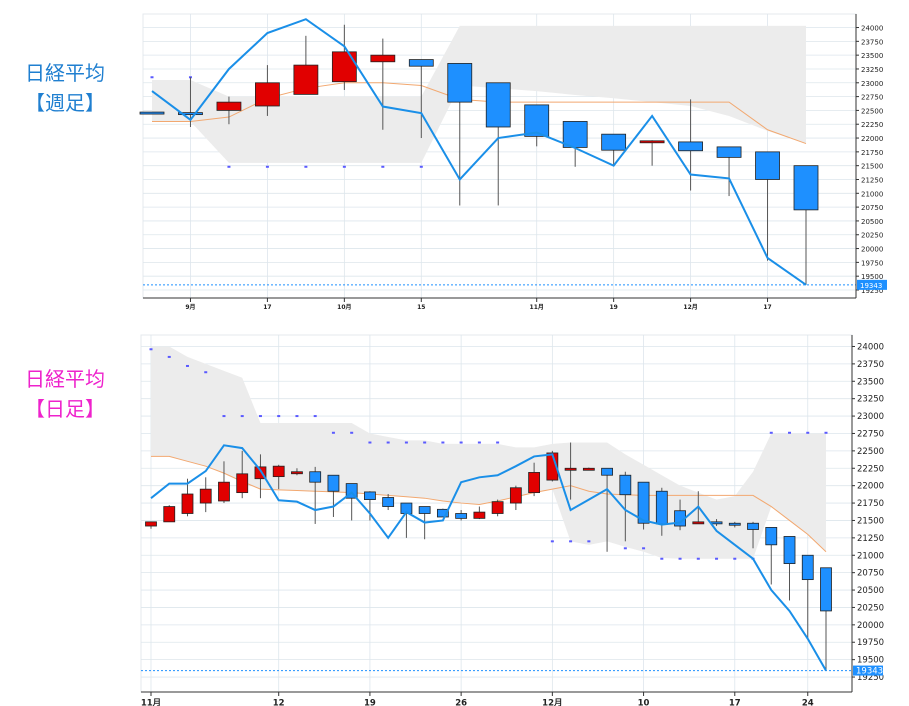  Describe the element at coordinates (870, 608) in the screenshot. I see `daily-y-tick-label: 20250` at that location.